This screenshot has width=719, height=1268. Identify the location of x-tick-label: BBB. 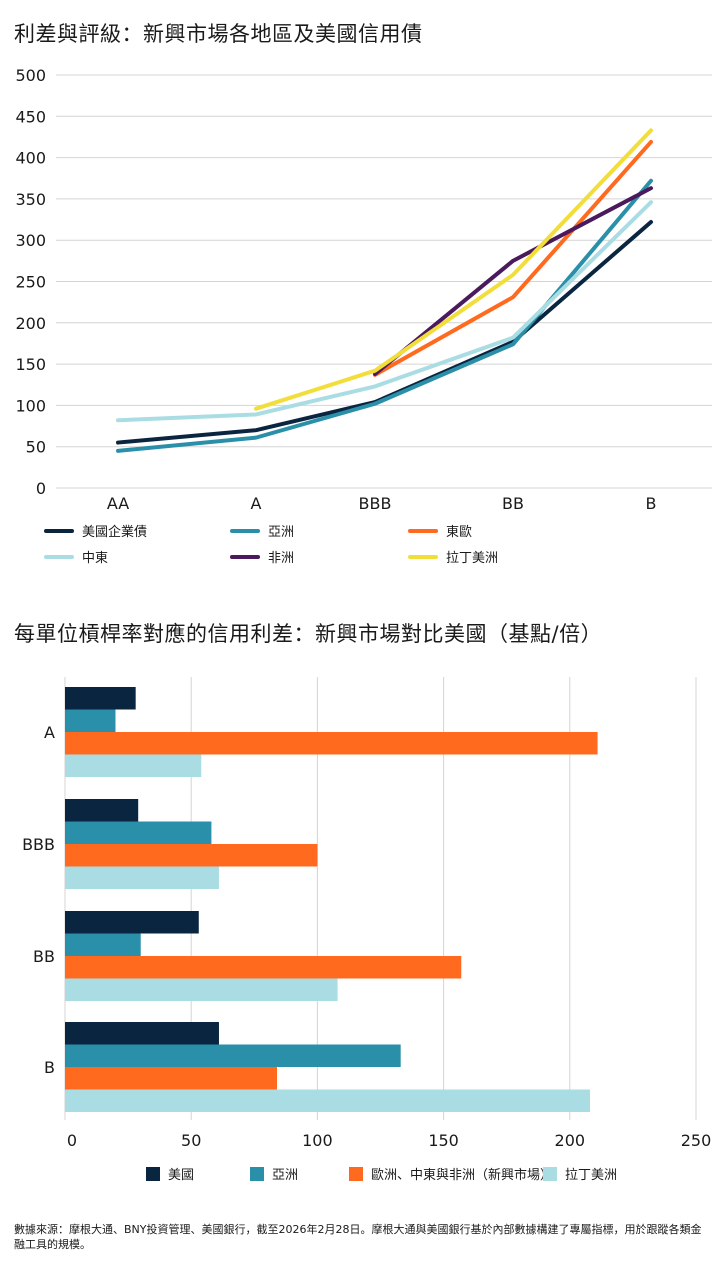
(375, 503).